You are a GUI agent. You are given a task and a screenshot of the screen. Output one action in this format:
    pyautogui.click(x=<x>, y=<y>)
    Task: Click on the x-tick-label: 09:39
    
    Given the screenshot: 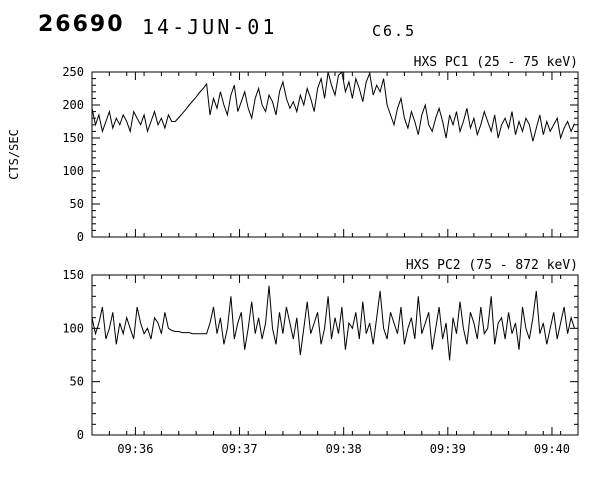 What is the action you would take?
    pyautogui.click(x=448, y=449)
    